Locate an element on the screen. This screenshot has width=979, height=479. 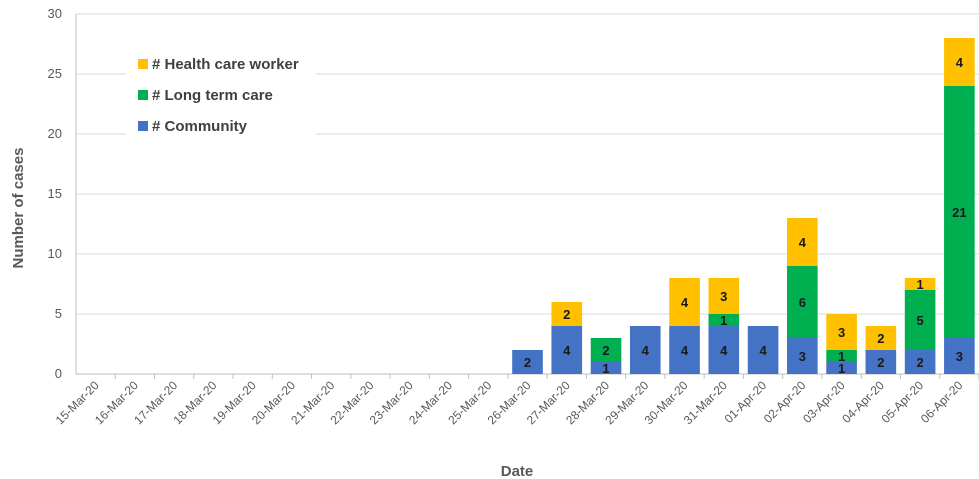
x-tick-label: 31-Mar-20 is located at coordinates (705, 402).